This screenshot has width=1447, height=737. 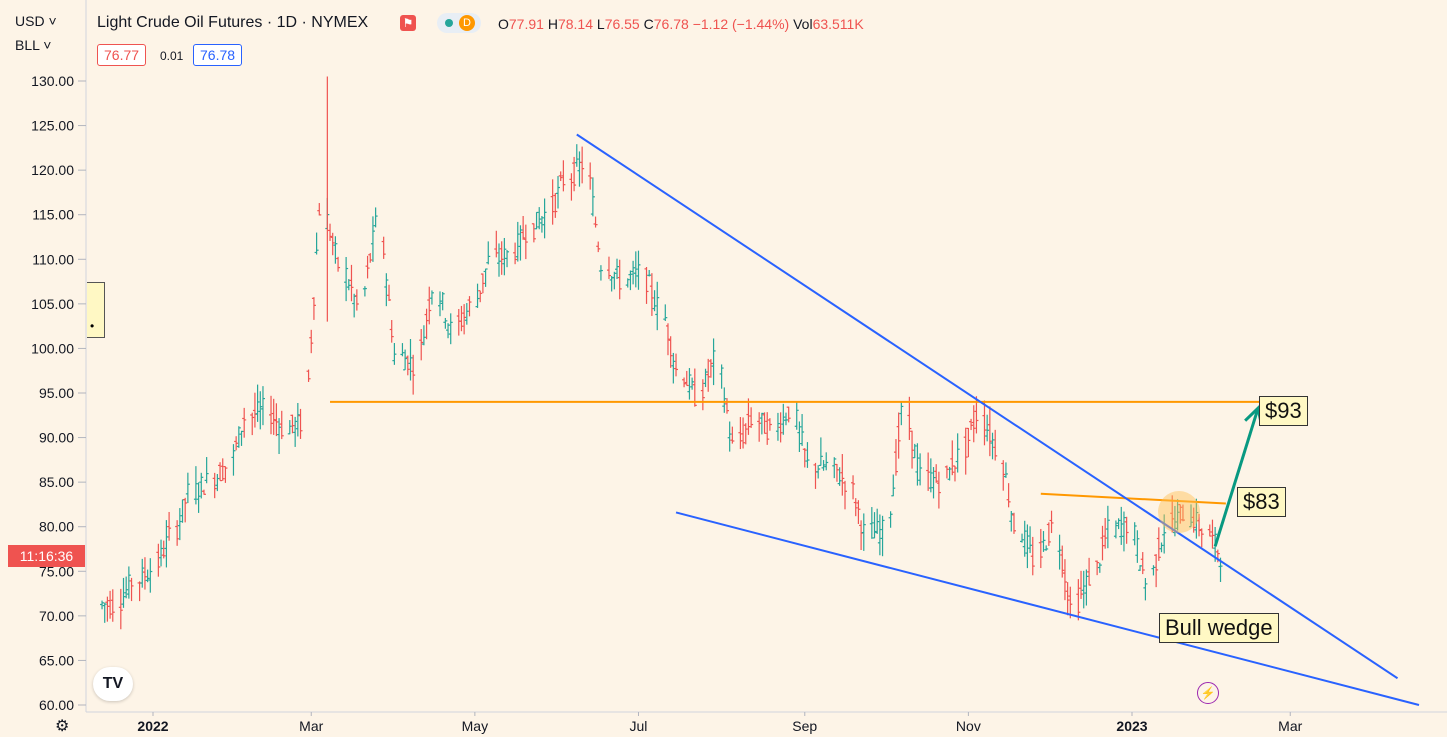 I want to click on target-93-label: $93, so click(x=1283, y=411).